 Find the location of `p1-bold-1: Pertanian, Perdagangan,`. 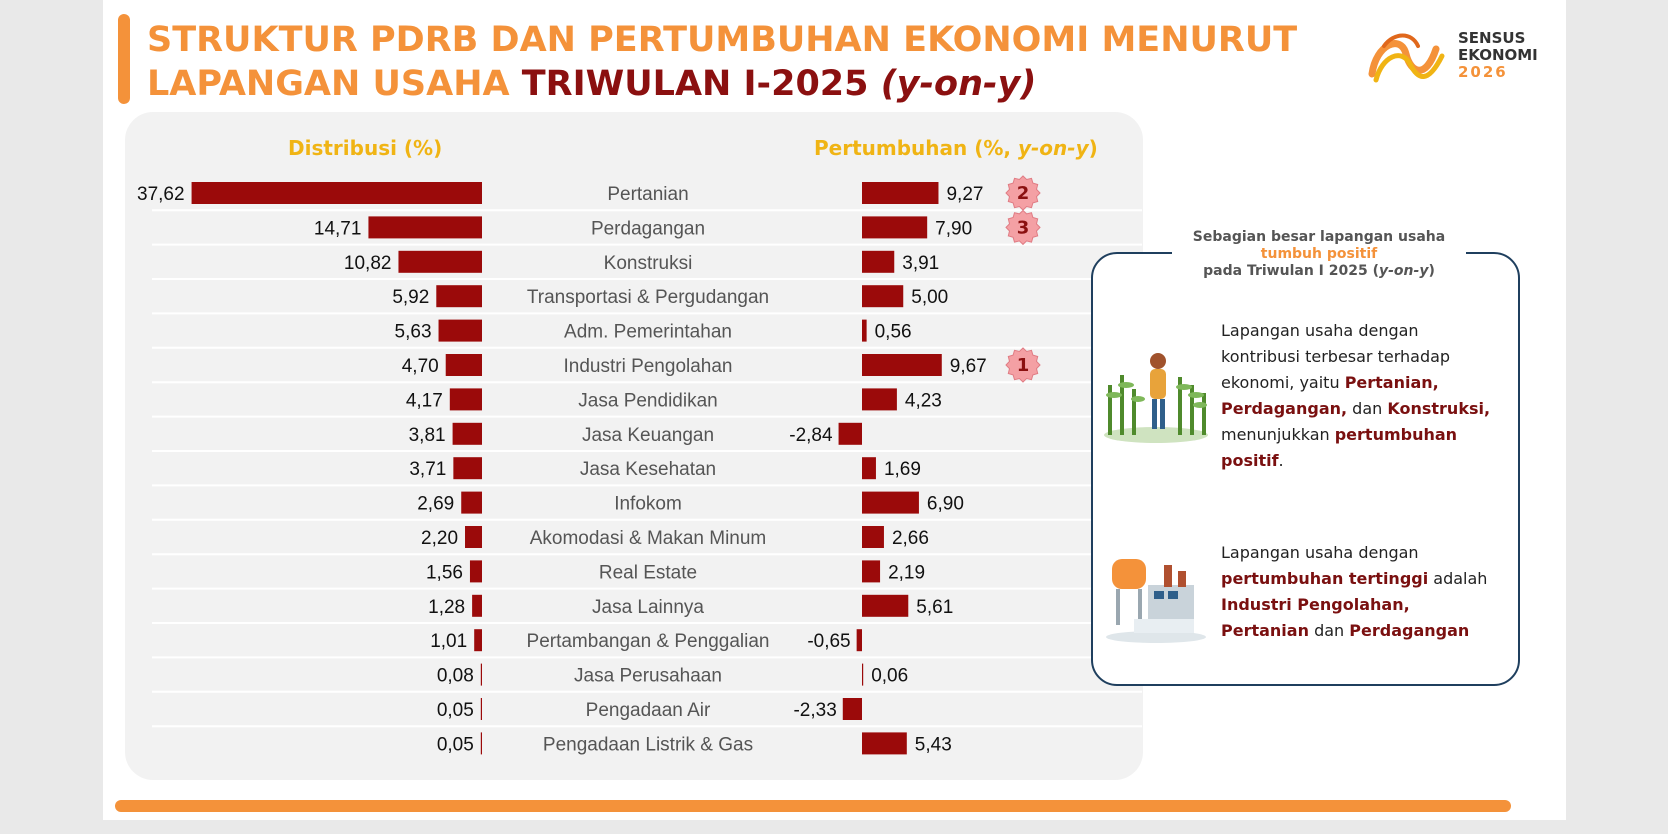

p1-bold-1: Pertanian, Perdagangan, is located at coordinates (1330, 395).